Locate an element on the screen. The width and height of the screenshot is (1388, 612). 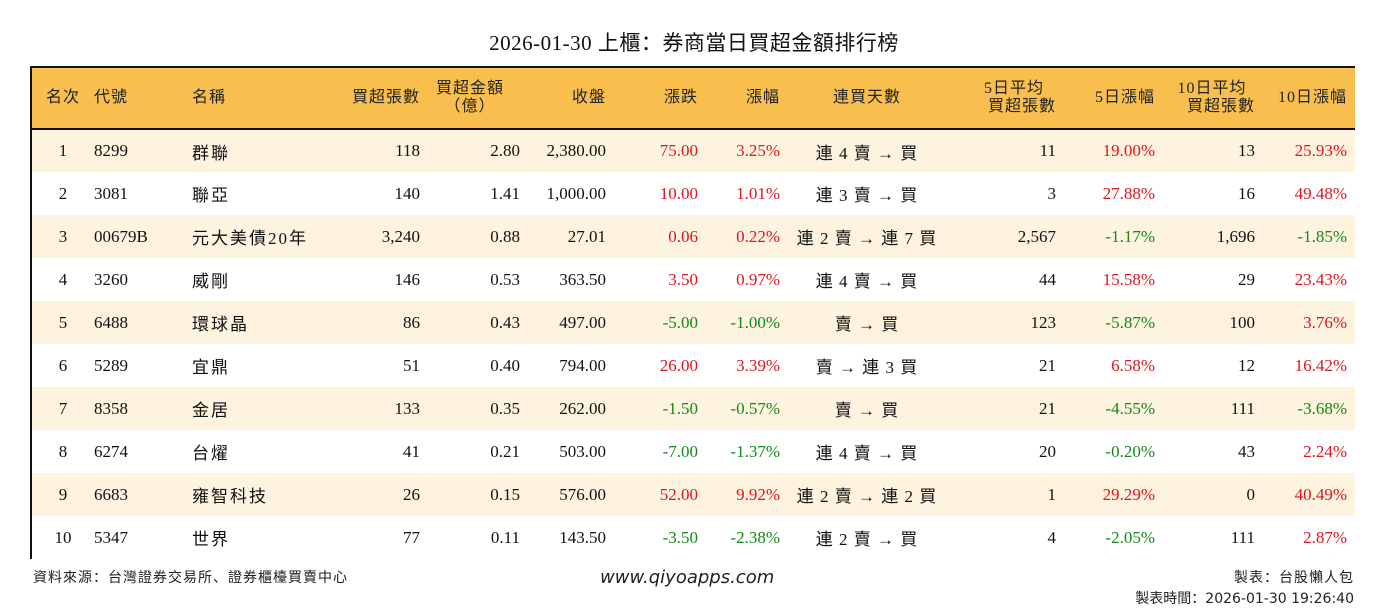
cell-rank: 7 is located at coordinates (63, 408).